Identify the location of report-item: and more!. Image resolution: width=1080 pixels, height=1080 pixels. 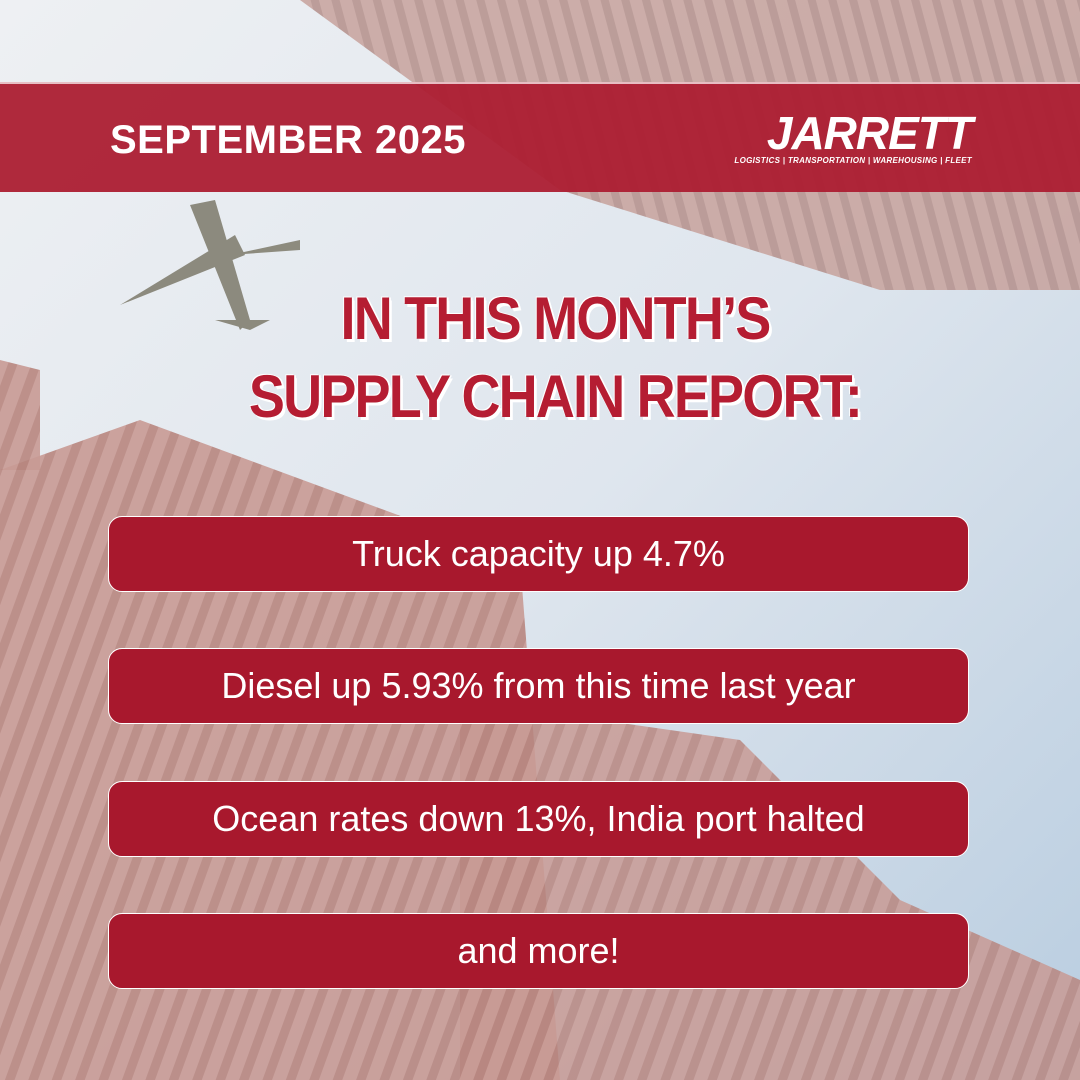
(538, 951).